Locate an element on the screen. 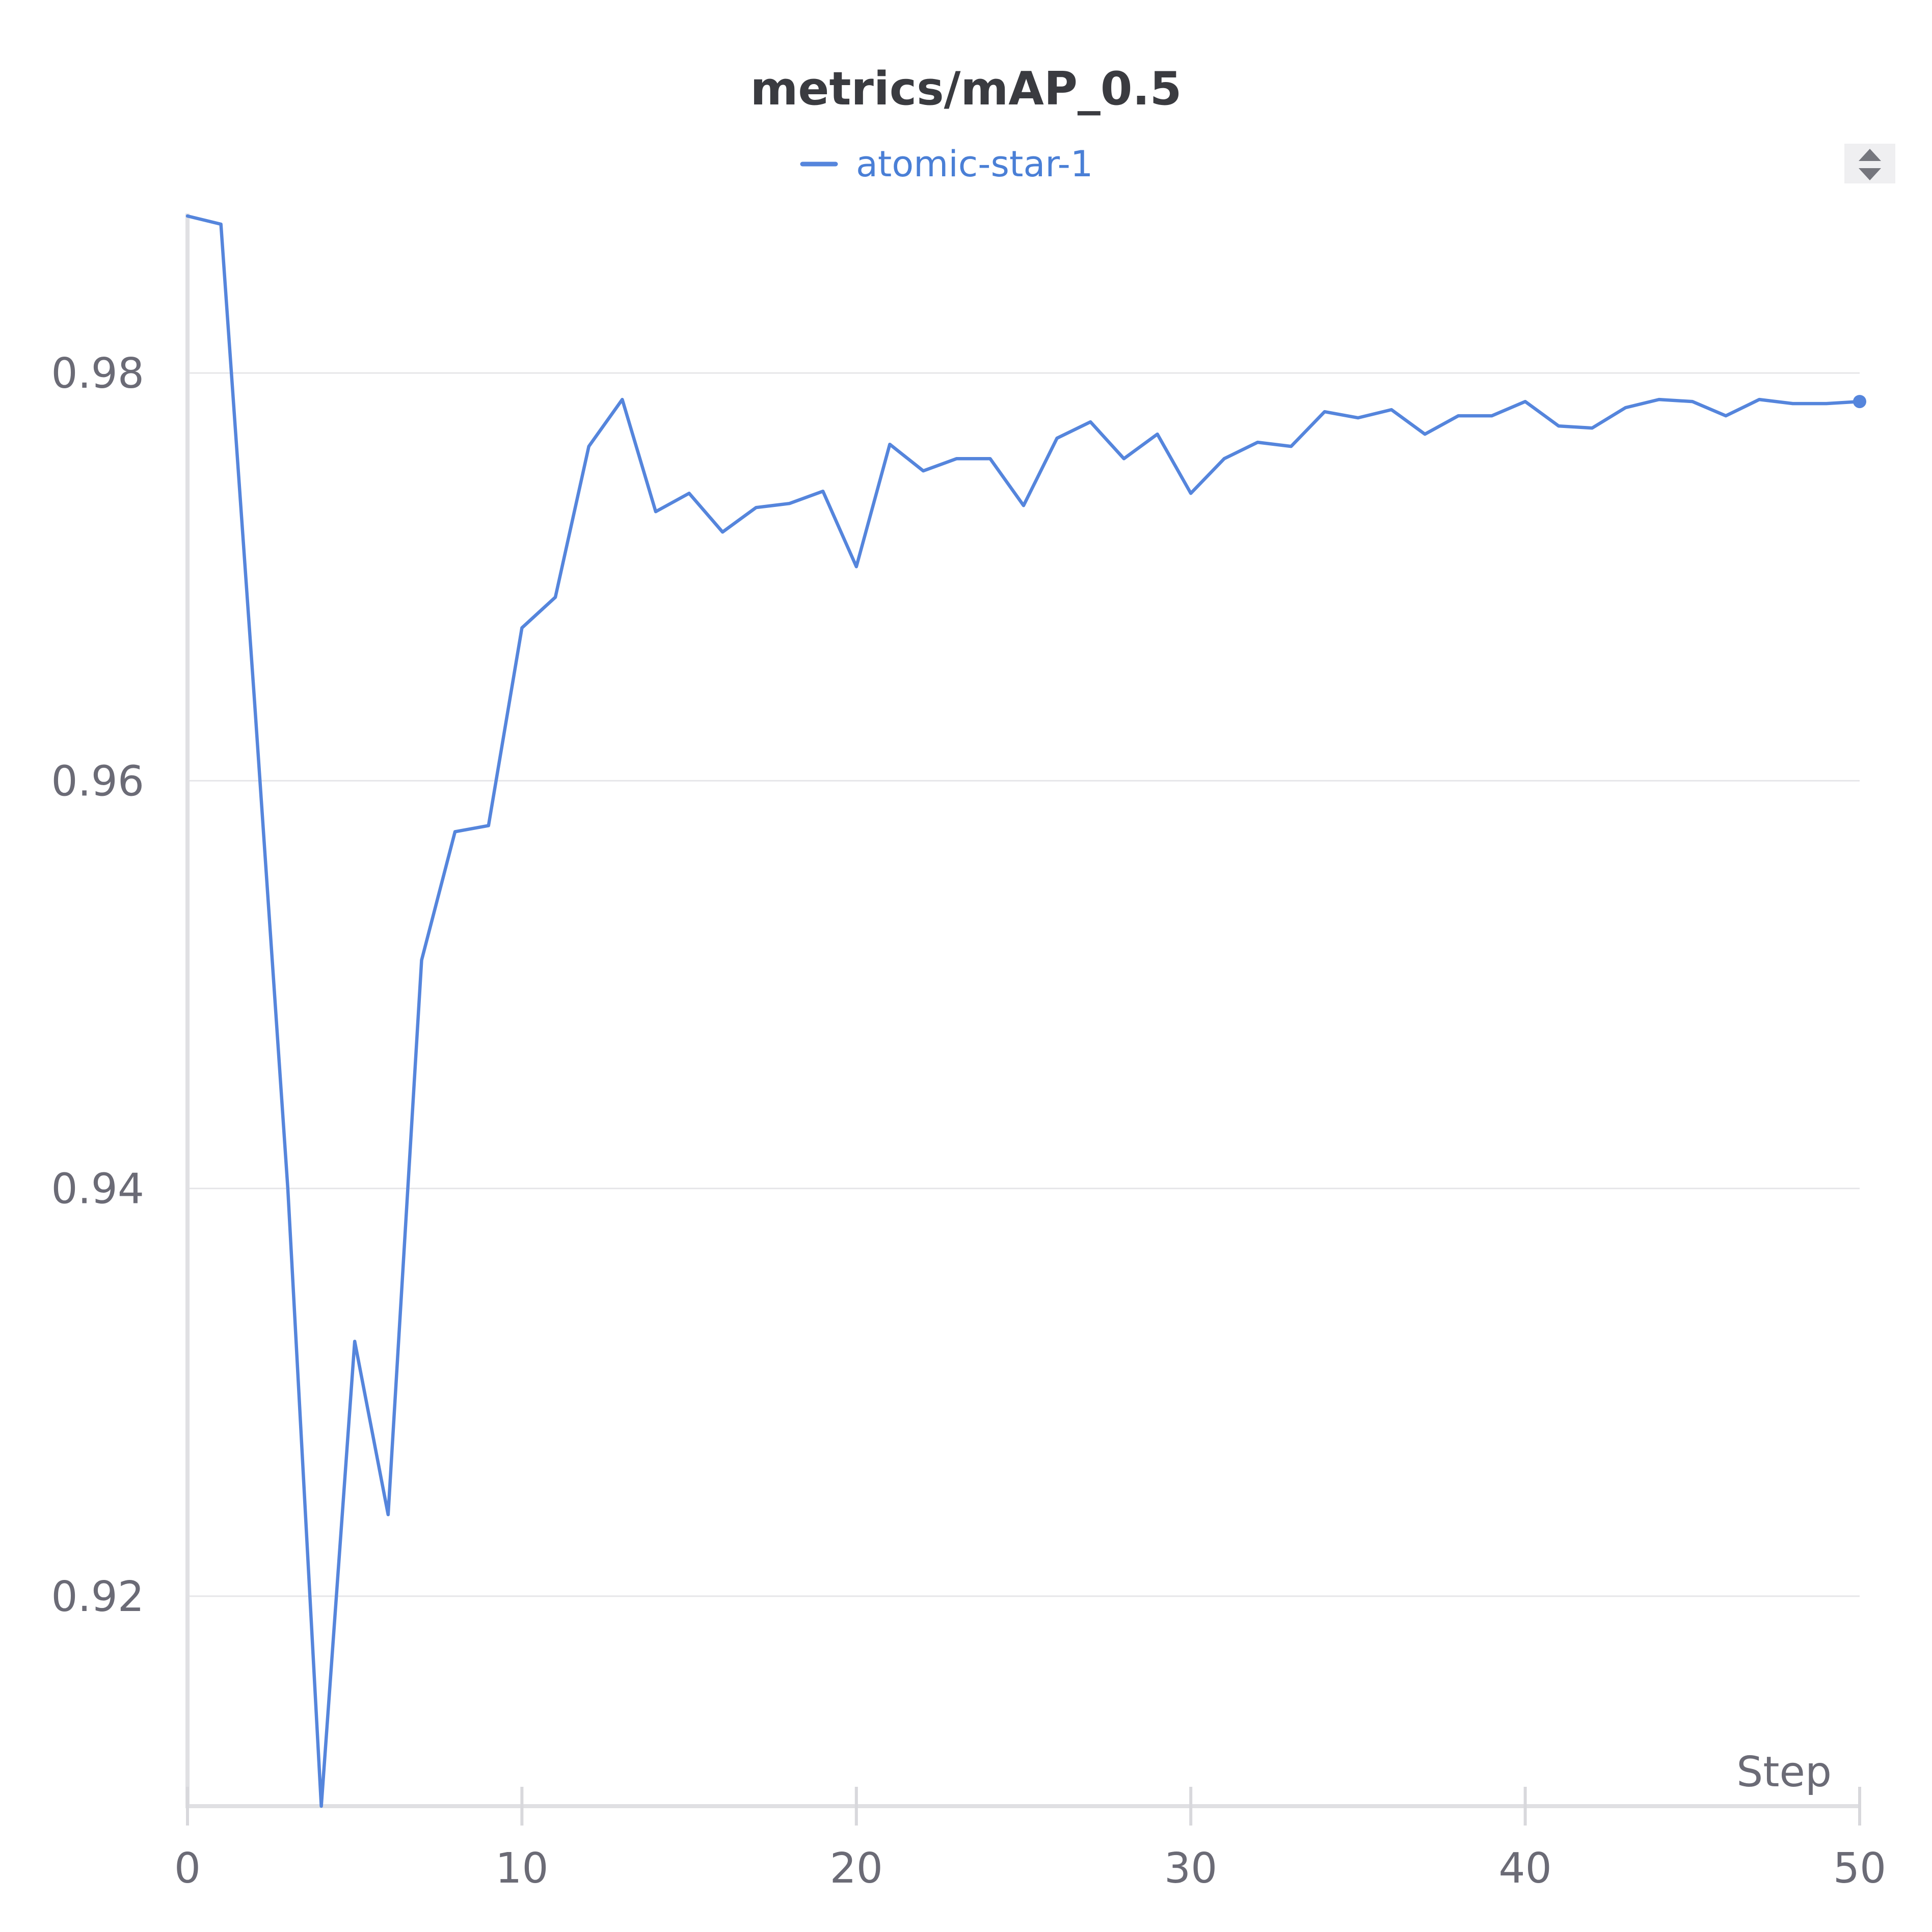 Image resolution: width=1932 pixels, height=1932 pixels. x-tick-label: 20 is located at coordinates (856, 1869).